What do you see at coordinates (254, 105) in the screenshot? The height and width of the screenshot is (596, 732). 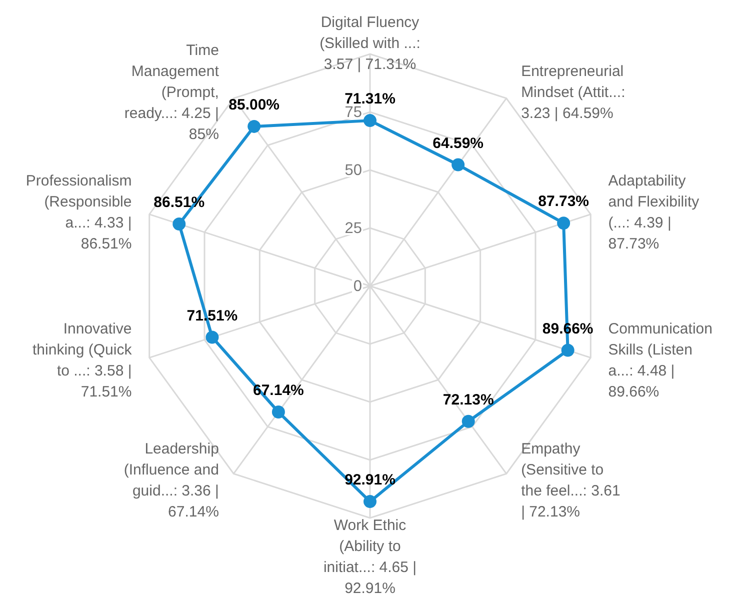 I see `data-label: 85.00%` at bounding box center [254, 105].